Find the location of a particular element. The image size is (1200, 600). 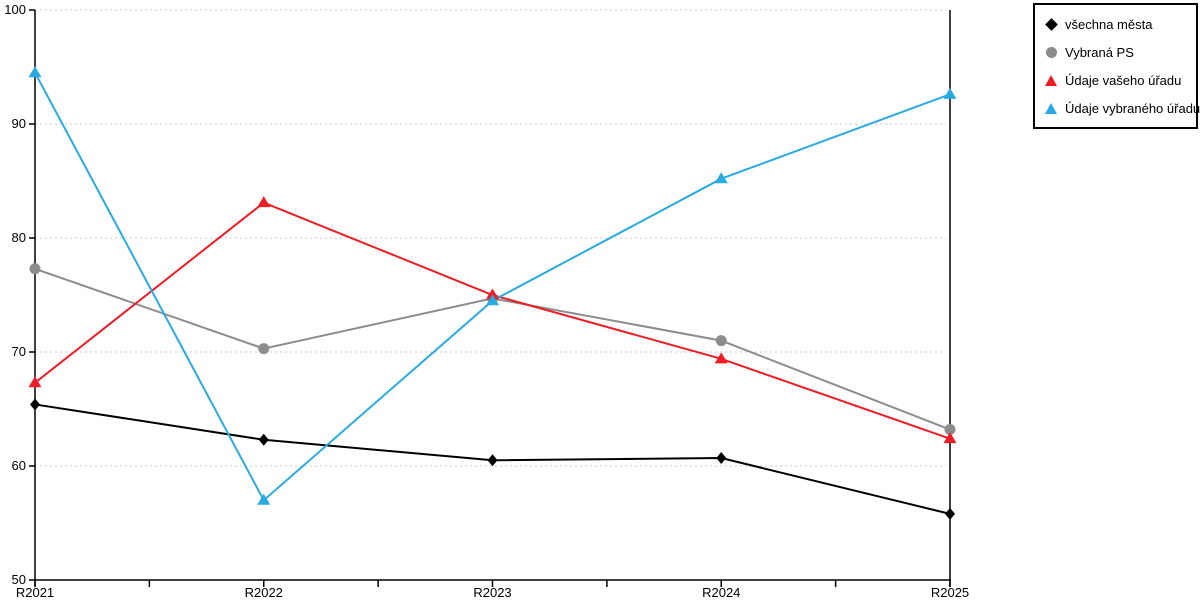

legend-item-vybrana-ps: Vybraná PS is located at coordinates (1115, 52).